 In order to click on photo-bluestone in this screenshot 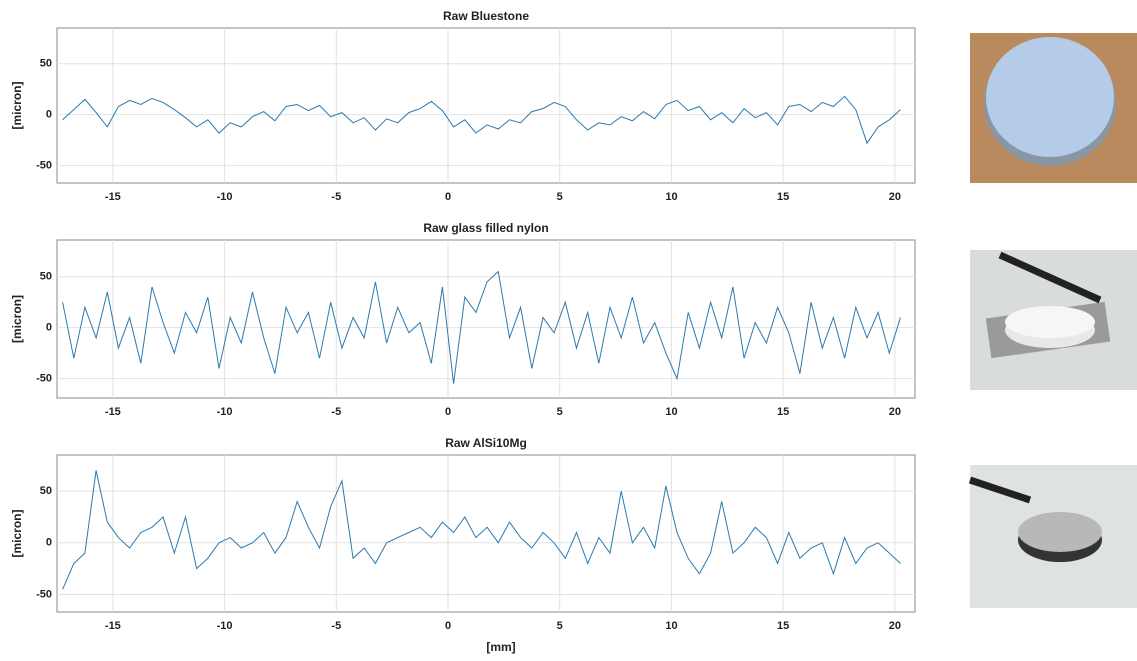, I will do `click(1053, 108)`.